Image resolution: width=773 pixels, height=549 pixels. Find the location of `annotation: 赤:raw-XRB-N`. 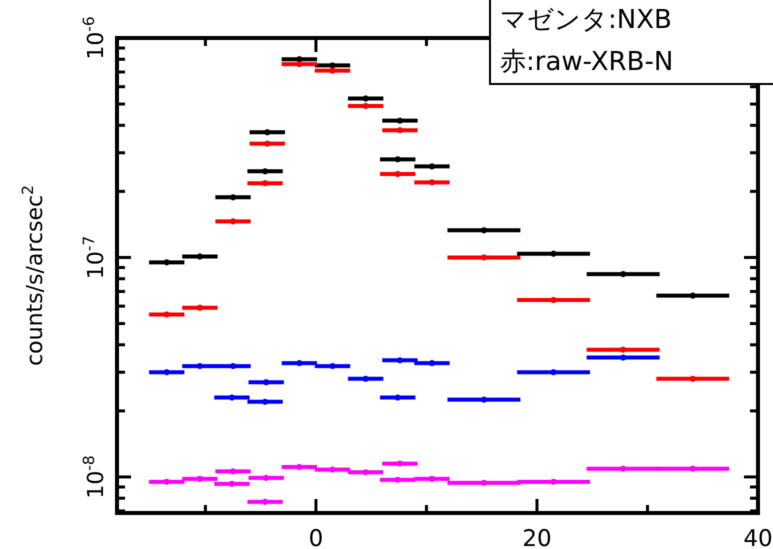

annotation: 赤:raw-XRB-N is located at coordinates (587, 62).